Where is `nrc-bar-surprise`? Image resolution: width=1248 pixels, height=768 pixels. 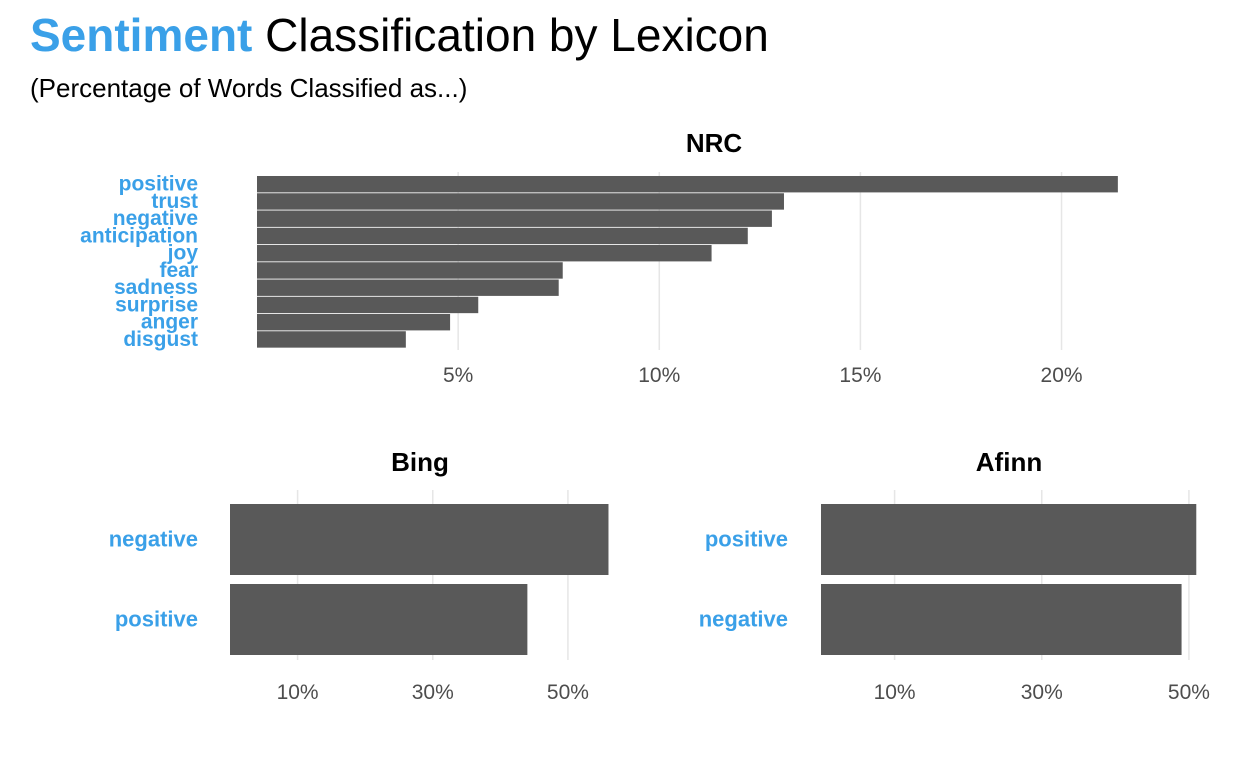 nrc-bar-surprise is located at coordinates (368, 305).